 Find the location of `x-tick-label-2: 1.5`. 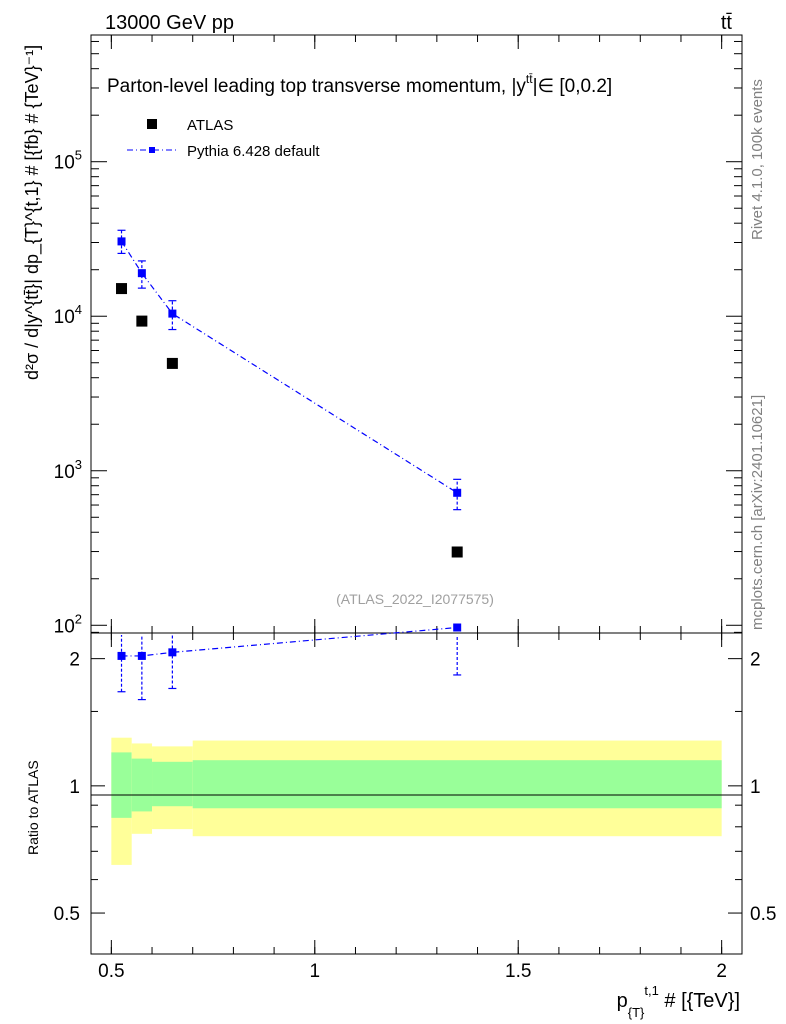

x-tick-label-2: 1.5 is located at coordinates (518, 971).